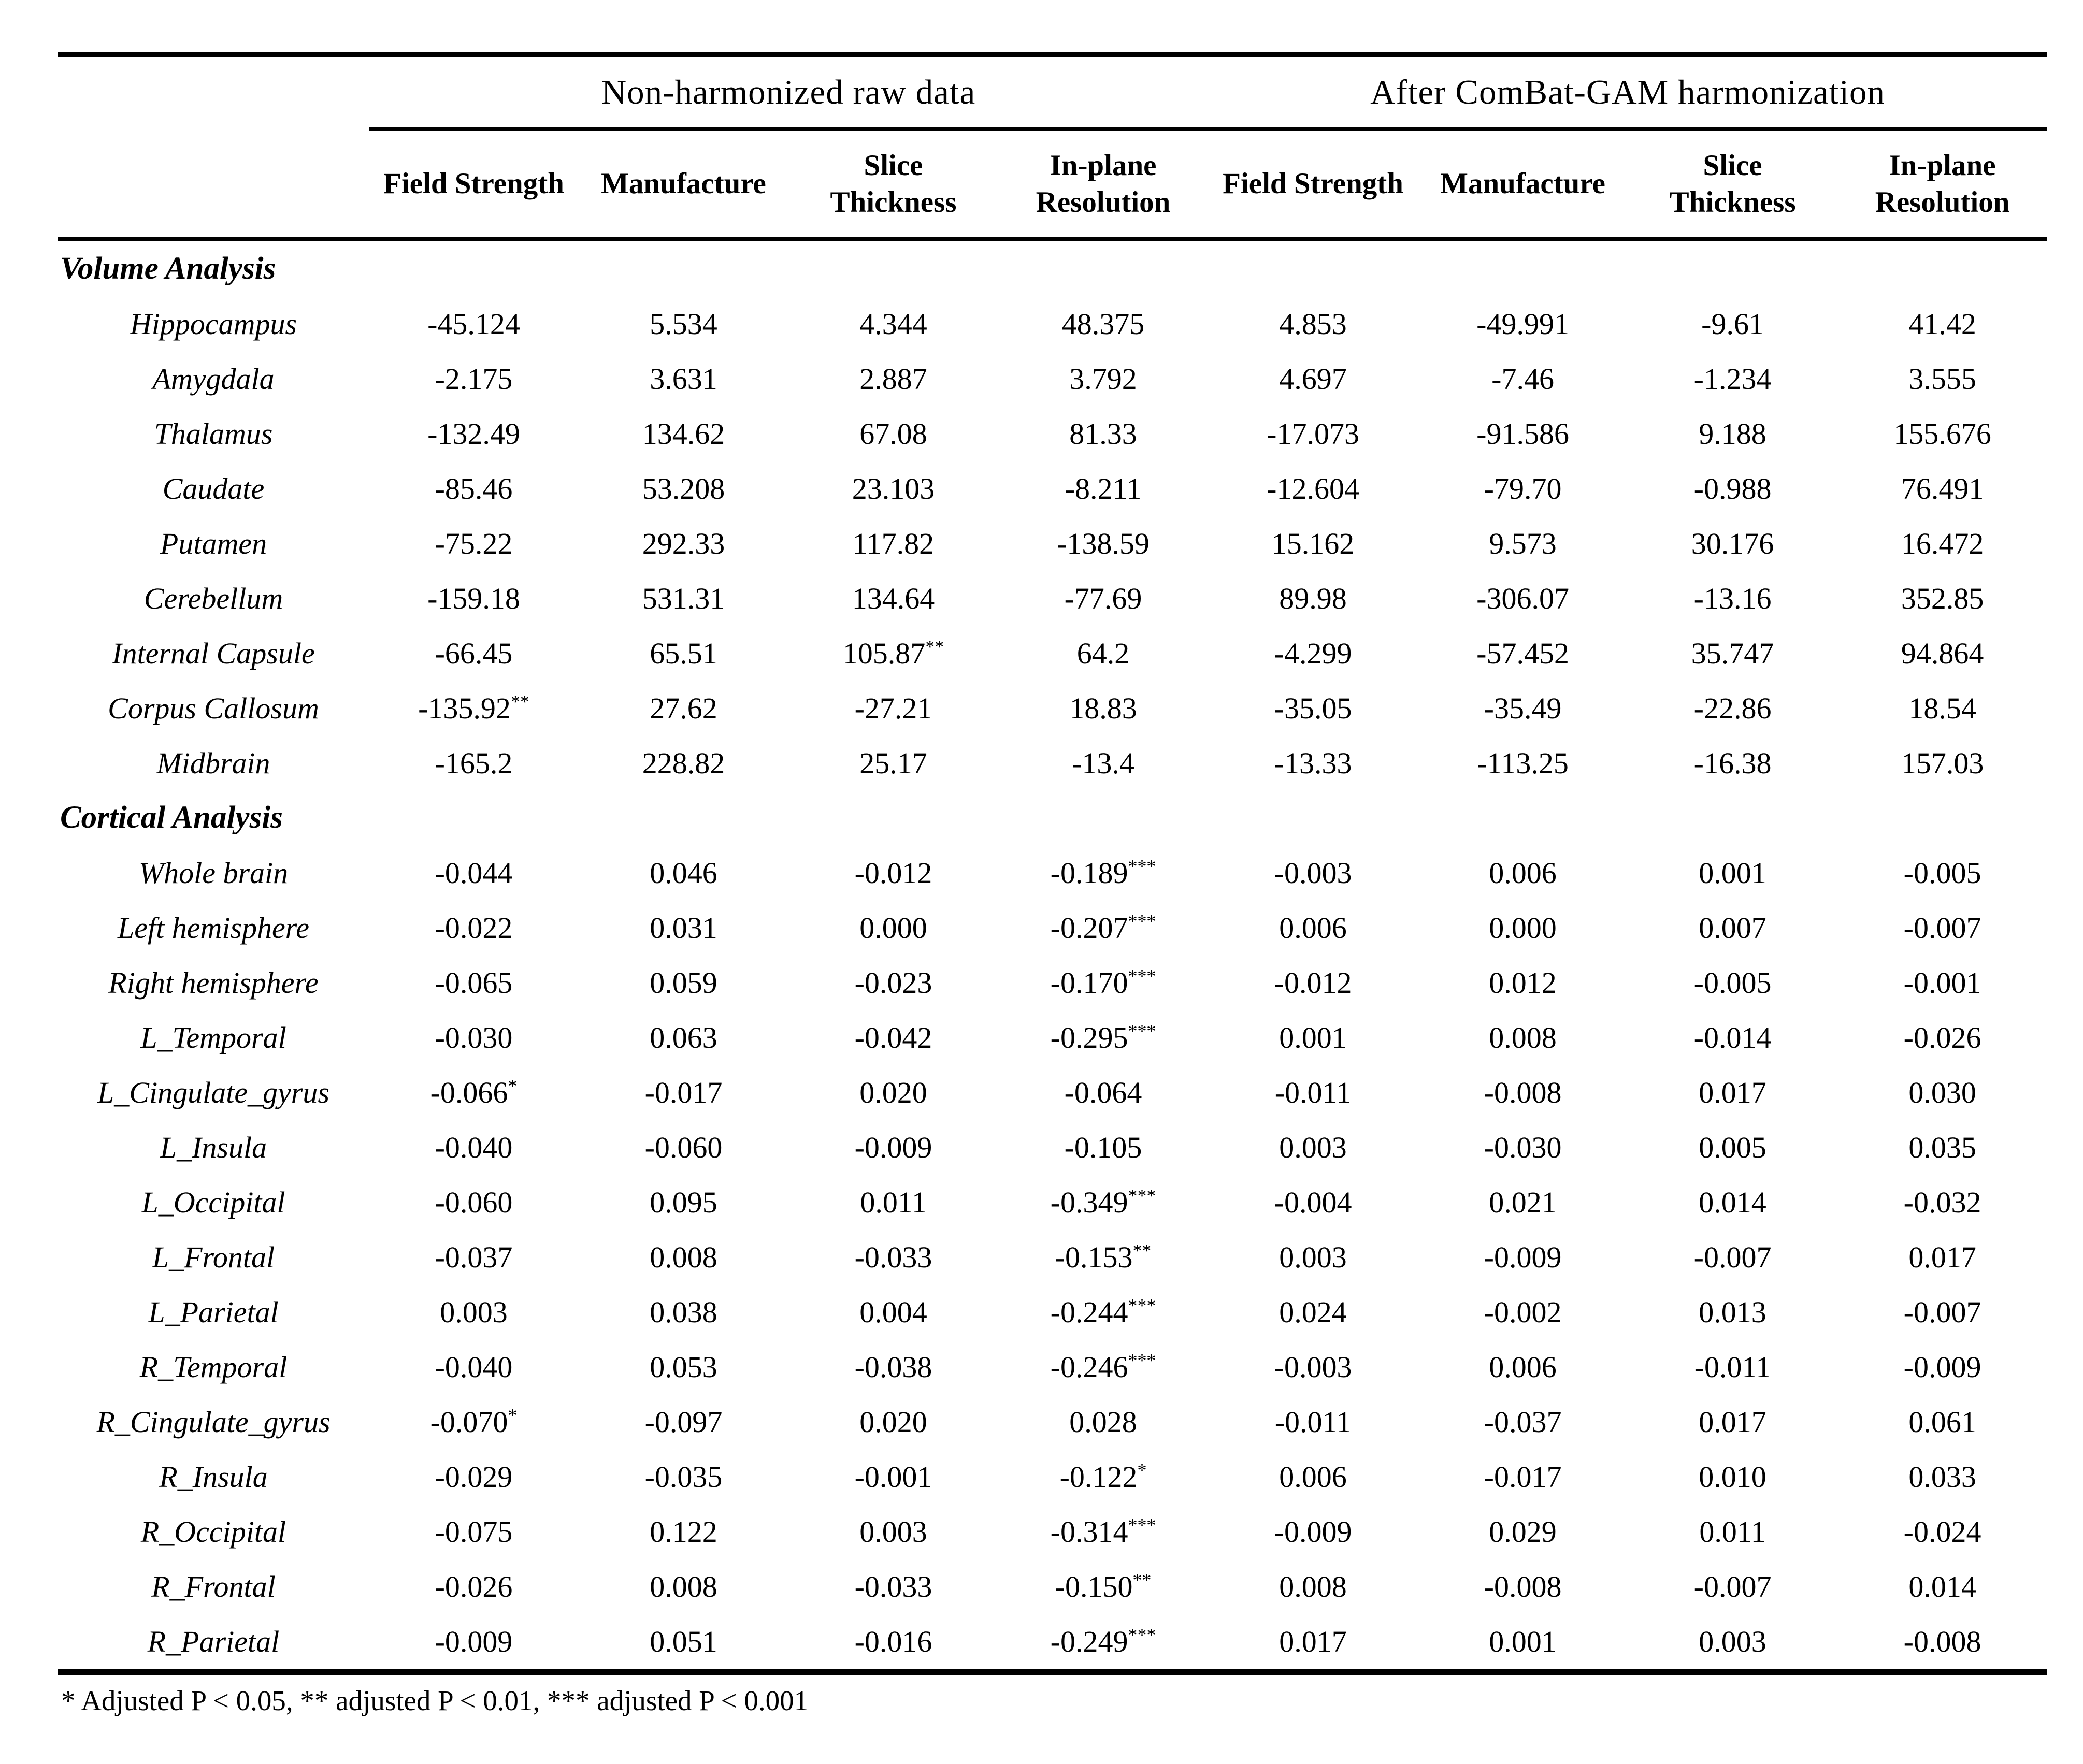 Image resolution: width=2083 pixels, height=1764 pixels. Describe the element at coordinates (1313, 598) in the screenshot. I see `value-cell: 89.98` at that location.